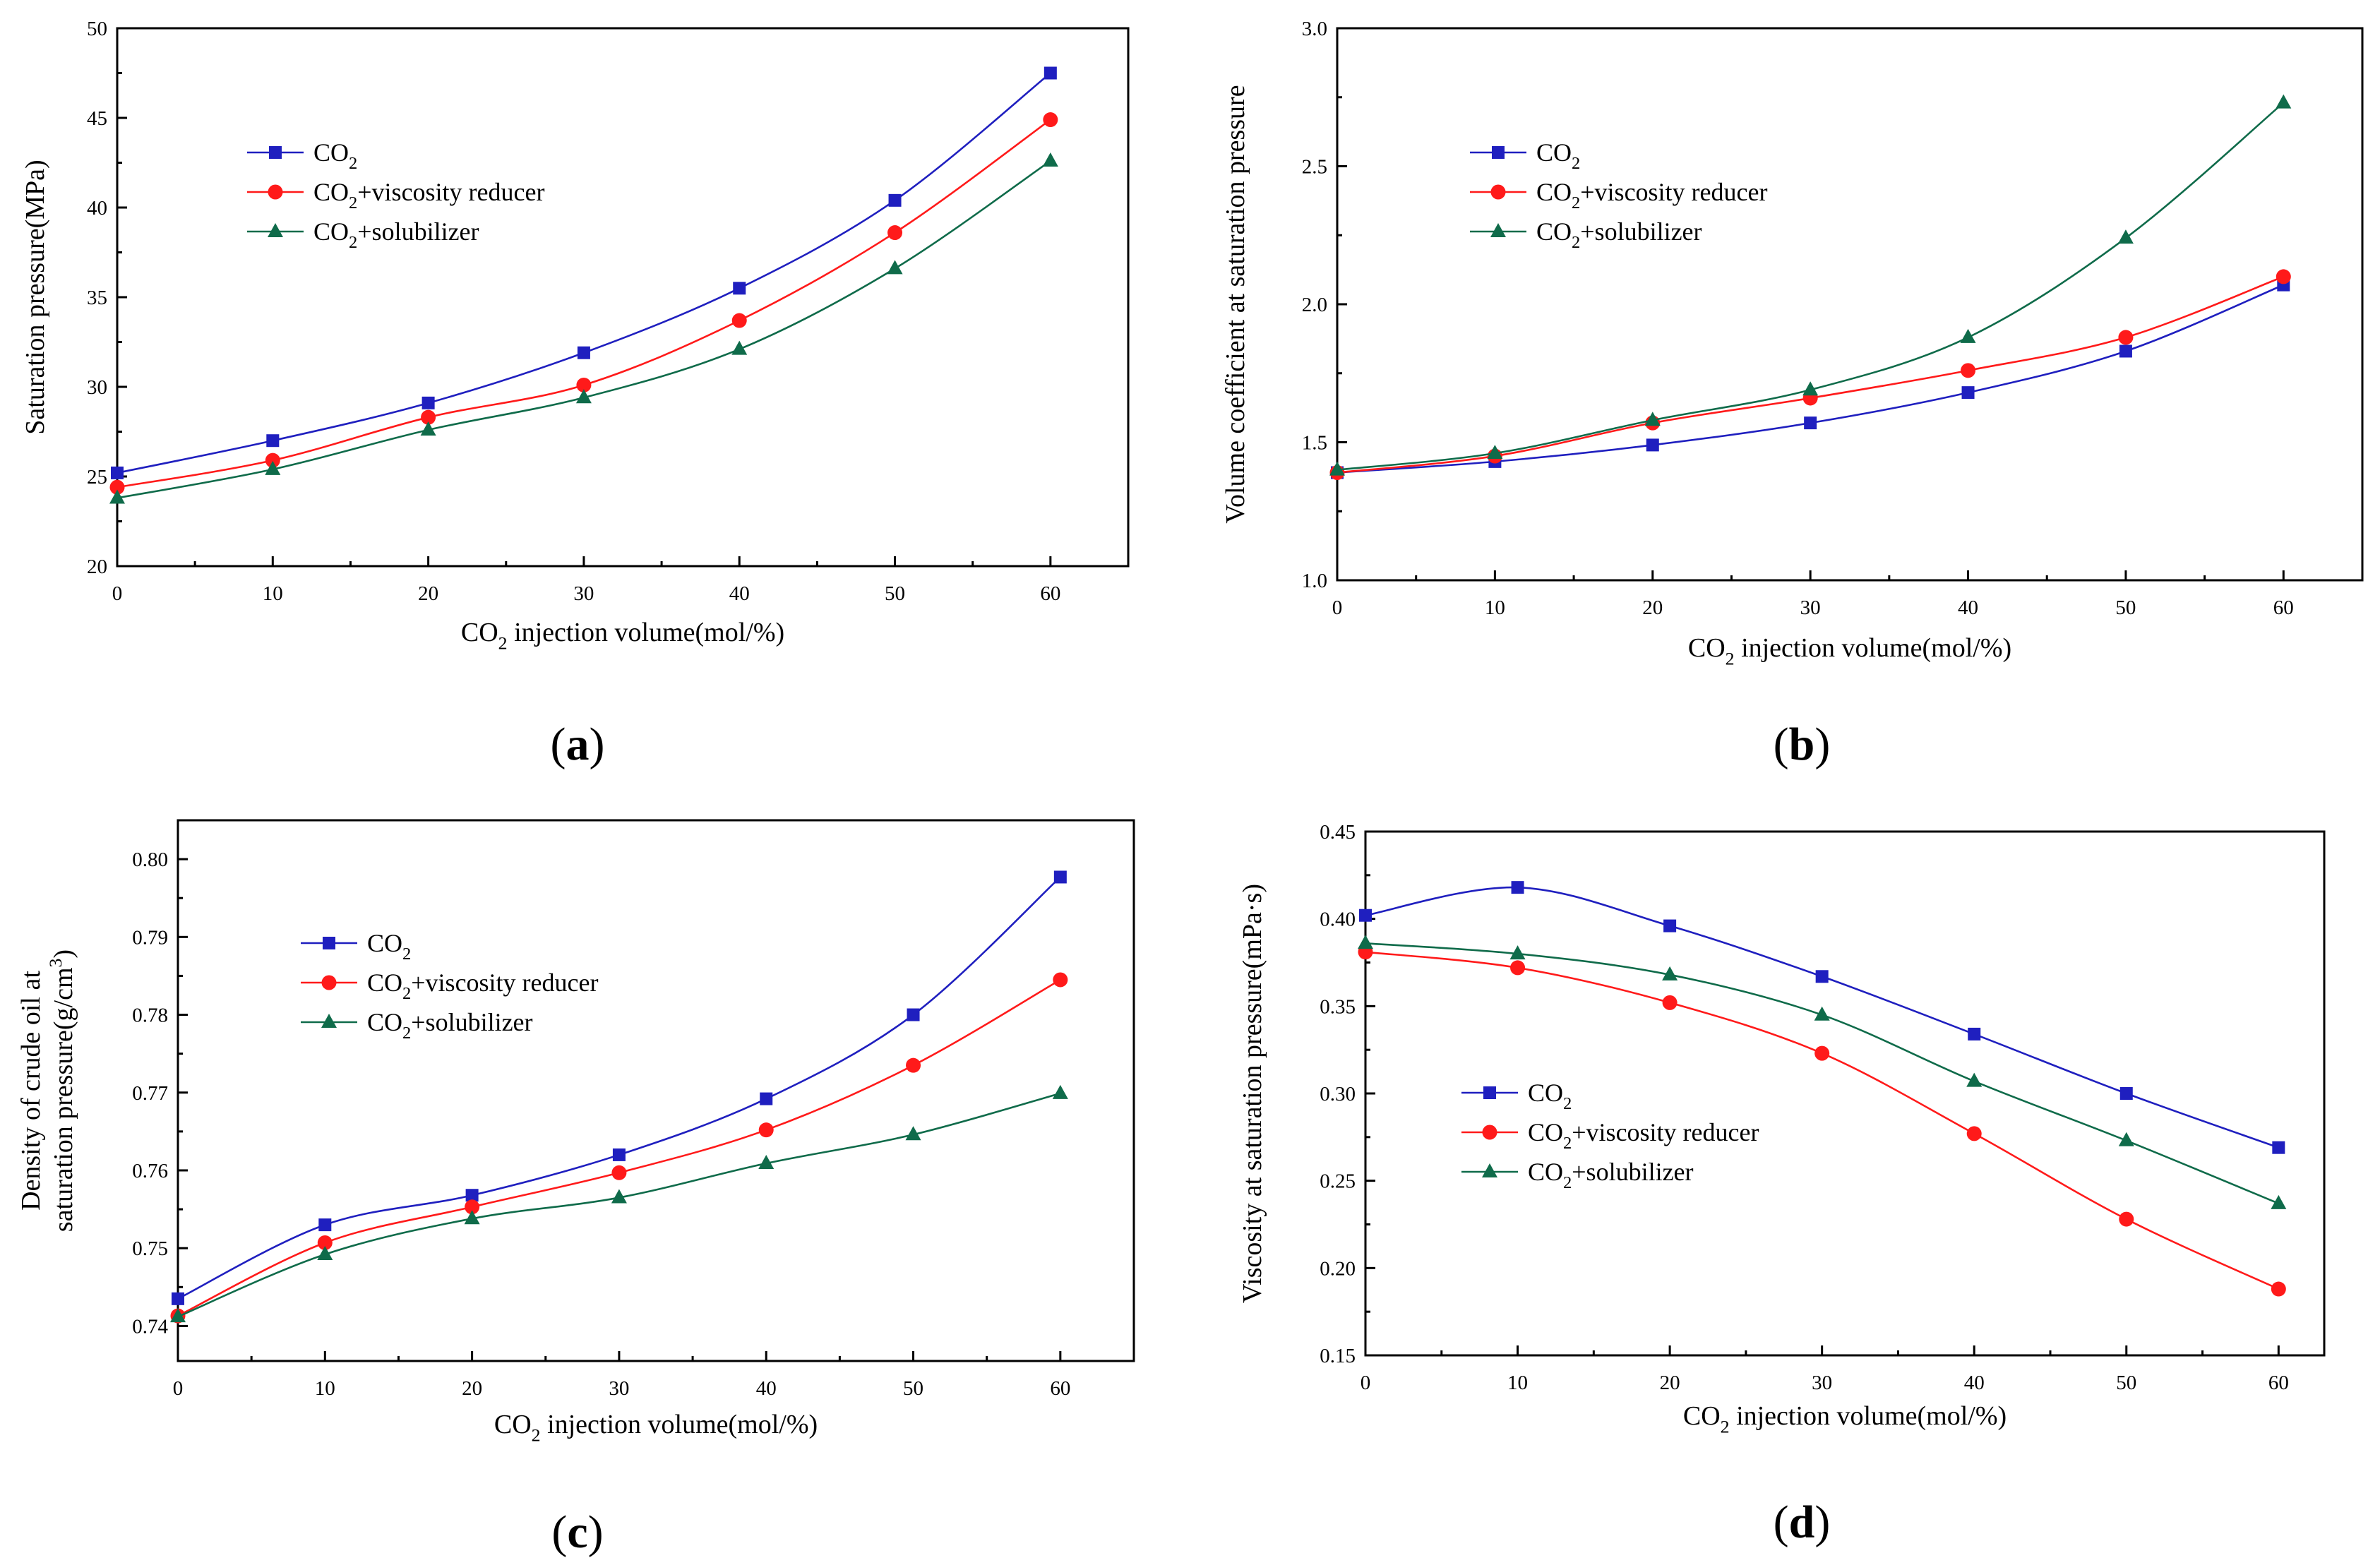 This screenshot has height=1565, width=2380. What do you see at coordinates (2284, 607) in the screenshot?
I see `x-tick-label: 60` at bounding box center [2284, 607].